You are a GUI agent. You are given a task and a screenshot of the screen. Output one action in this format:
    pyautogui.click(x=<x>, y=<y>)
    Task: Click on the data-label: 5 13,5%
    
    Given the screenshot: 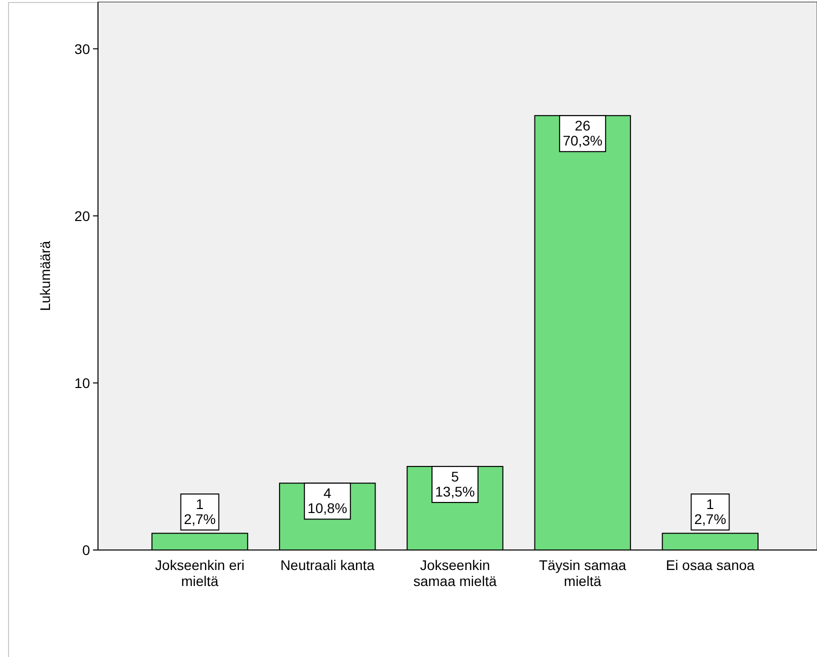 What is the action you would take?
    pyautogui.click(x=455, y=484)
    